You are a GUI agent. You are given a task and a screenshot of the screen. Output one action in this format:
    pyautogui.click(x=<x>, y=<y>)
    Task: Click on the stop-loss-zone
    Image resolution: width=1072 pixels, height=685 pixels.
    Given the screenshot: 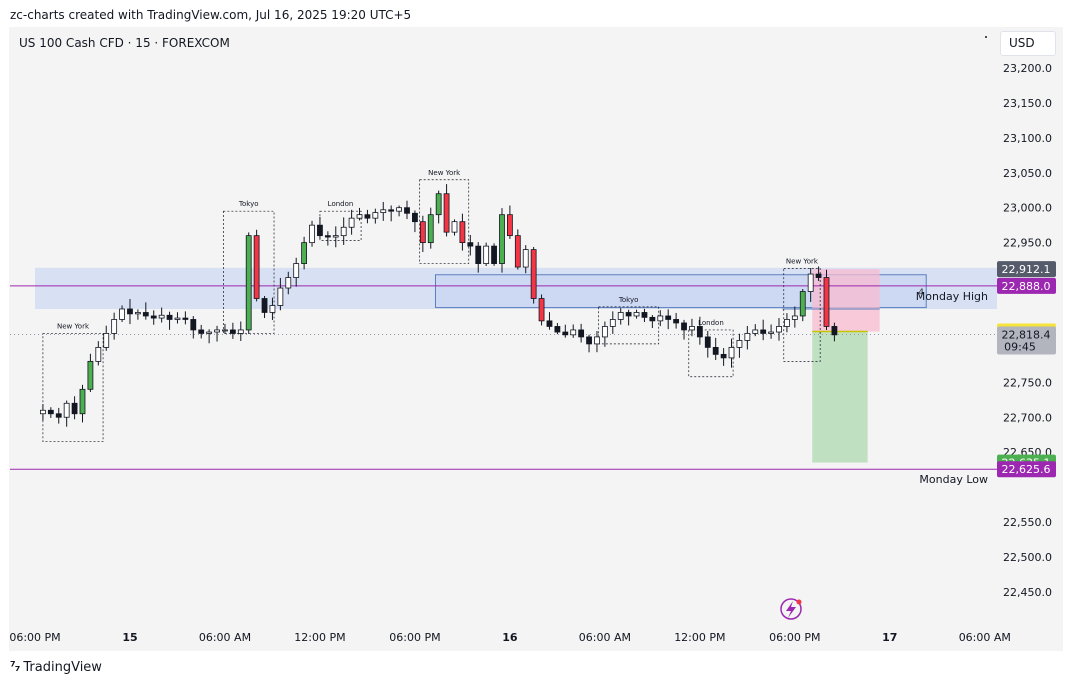 What is the action you would take?
    pyautogui.click(x=846, y=300)
    